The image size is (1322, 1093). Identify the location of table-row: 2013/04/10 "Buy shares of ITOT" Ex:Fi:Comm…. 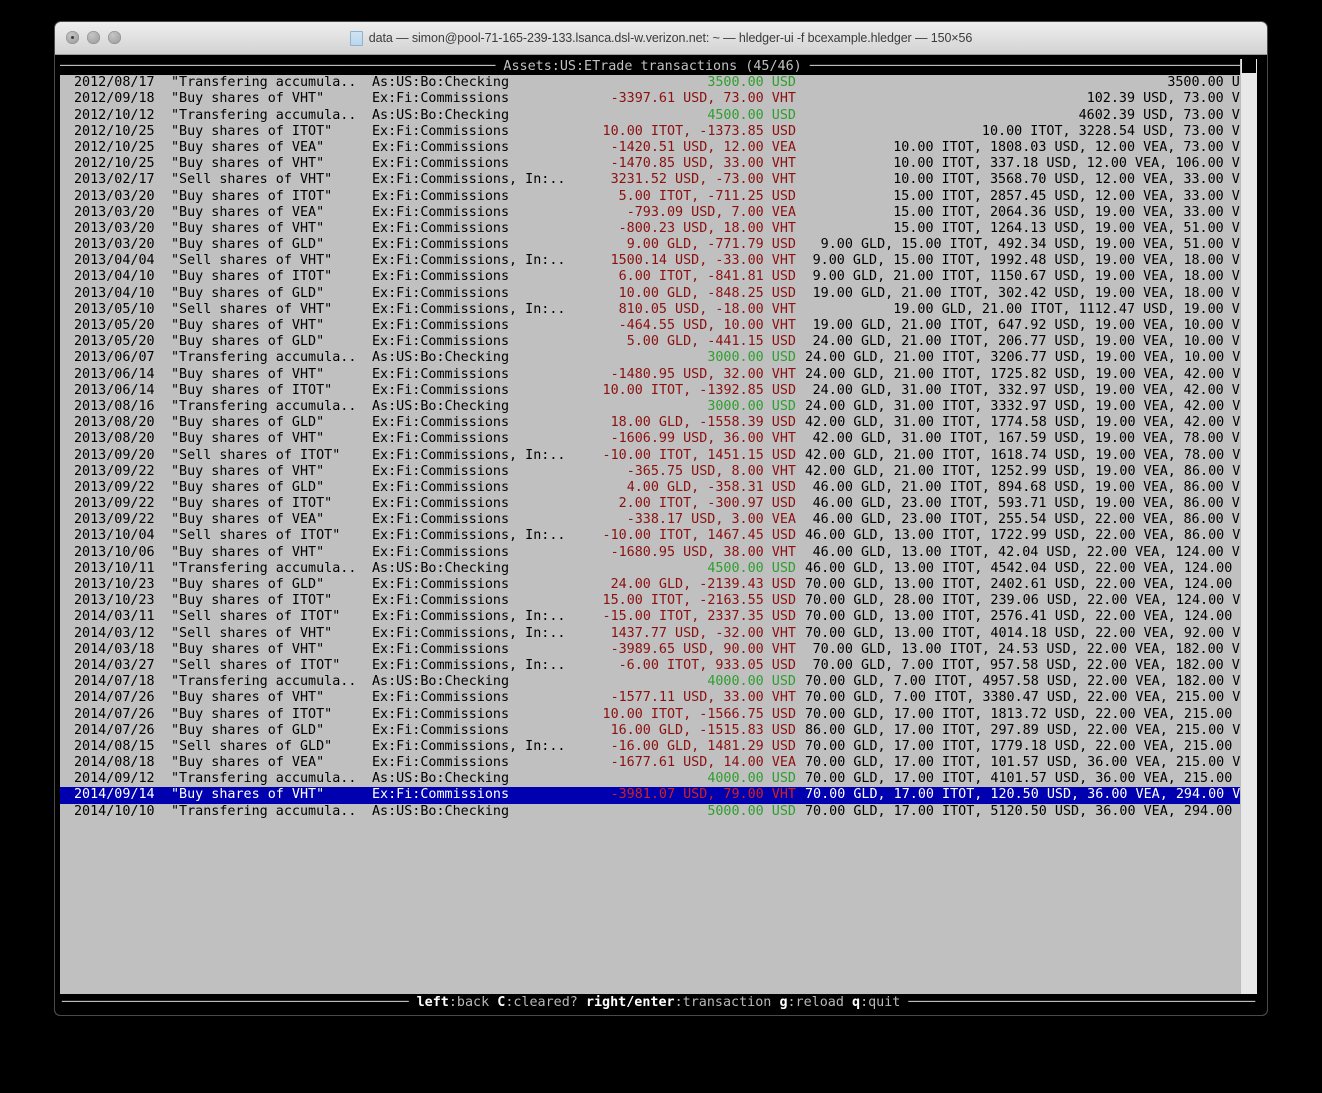
(658, 277).